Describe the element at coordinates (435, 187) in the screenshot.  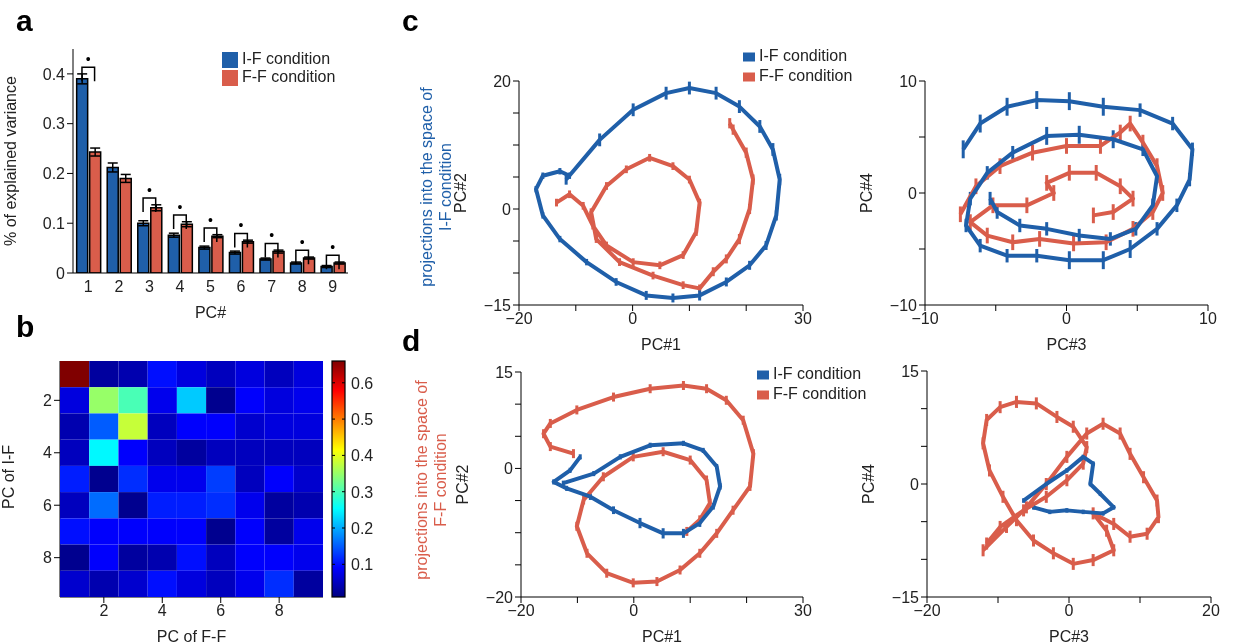
I see `text: projections into the space of I-F condition` at that location.